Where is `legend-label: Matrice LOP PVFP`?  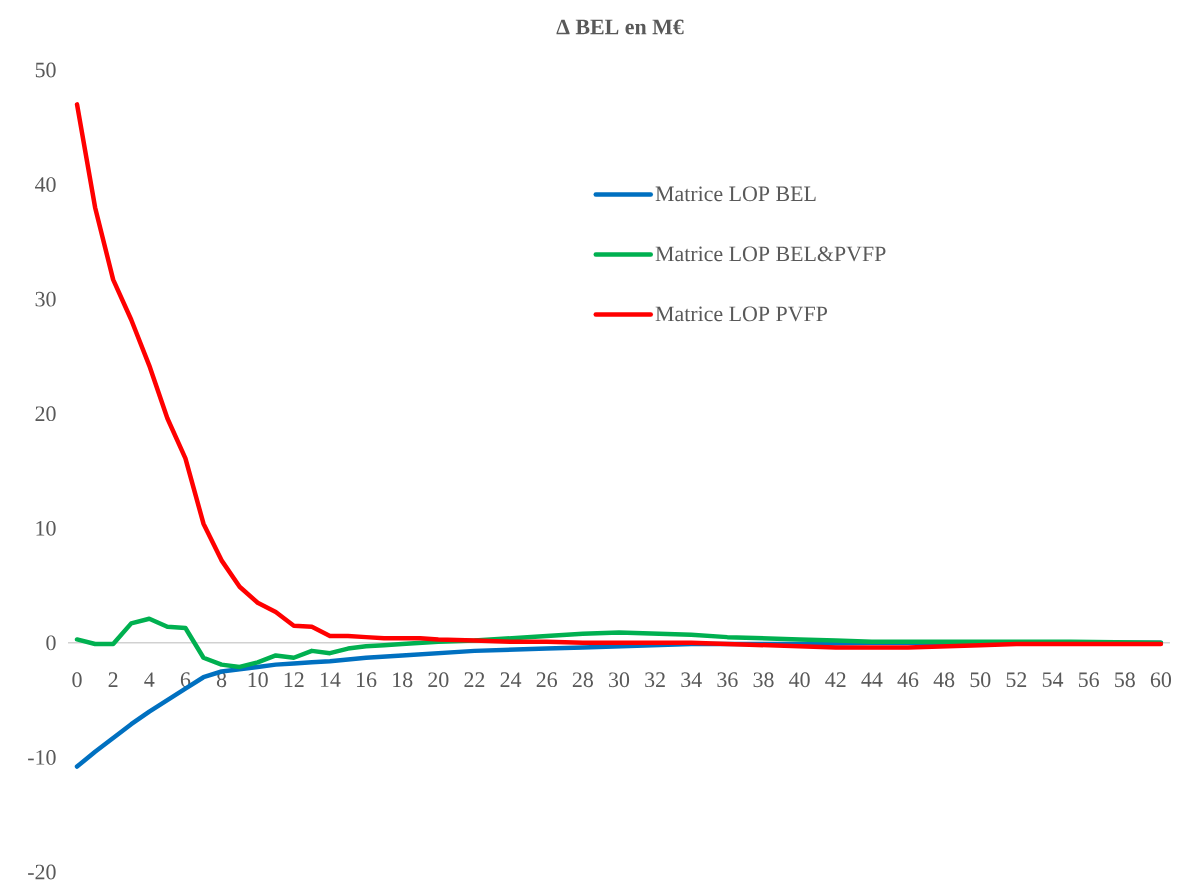
legend-label: Matrice LOP PVFP is located at coordinates (741, 314).